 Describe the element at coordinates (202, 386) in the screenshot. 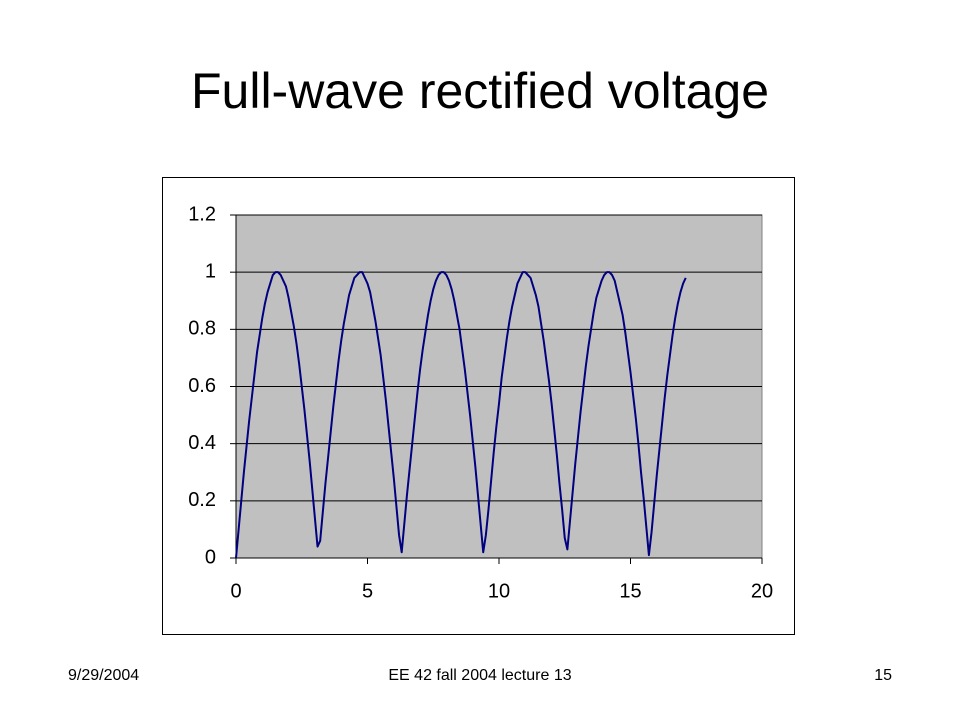

I see `y-tick-label: 0.6` at that location.